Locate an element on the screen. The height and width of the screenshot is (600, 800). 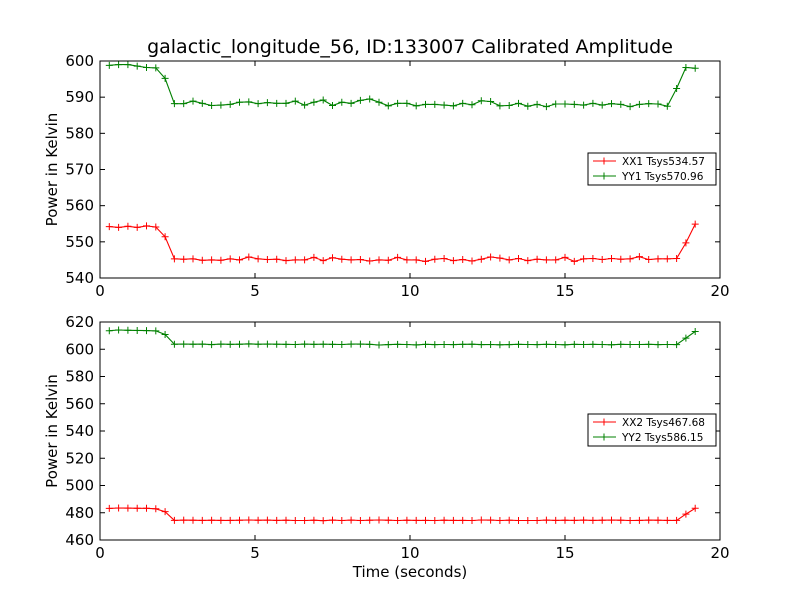
y-tick-label: 540 is located at coordinates (79, 431).